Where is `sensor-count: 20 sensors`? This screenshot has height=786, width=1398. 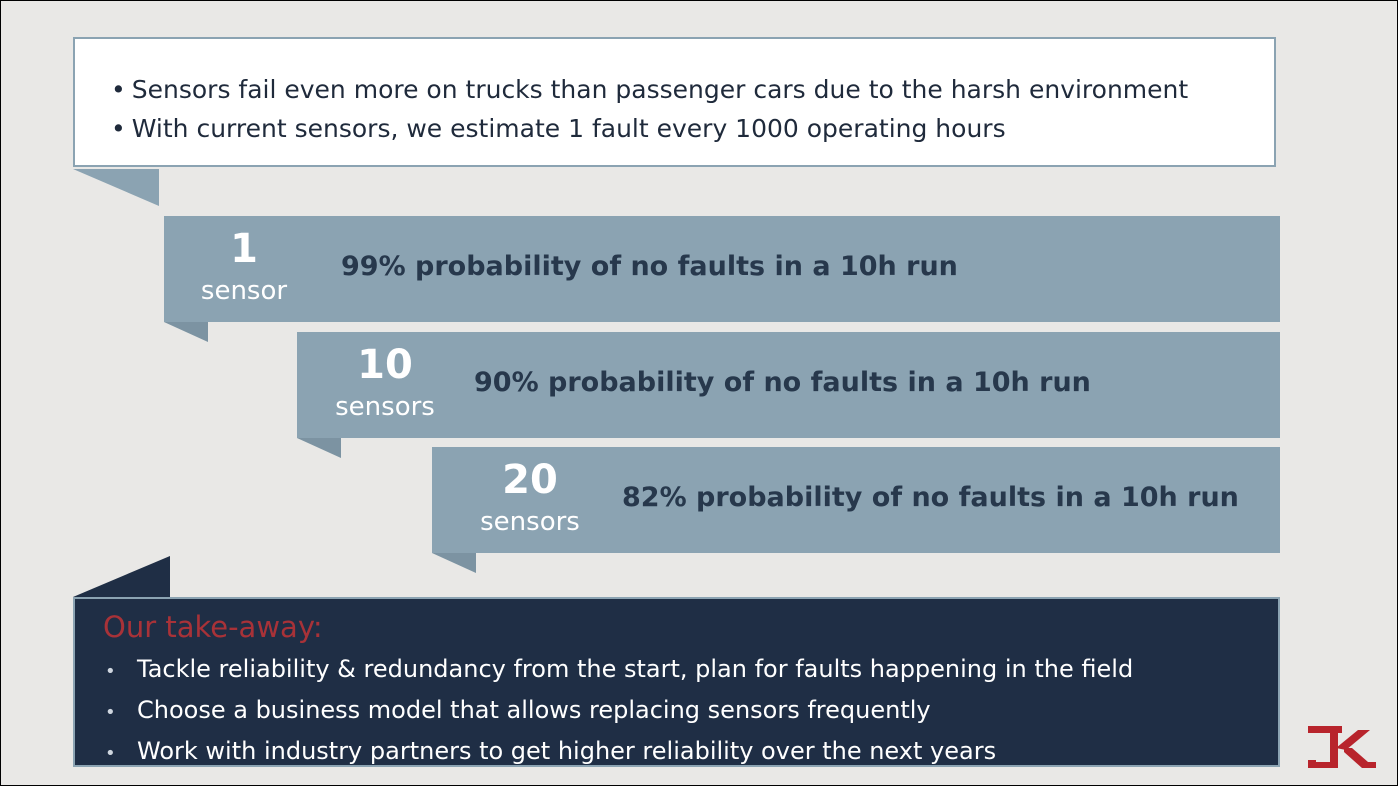
sensor-count: 20 sensors is located at coordinates (530, 497).